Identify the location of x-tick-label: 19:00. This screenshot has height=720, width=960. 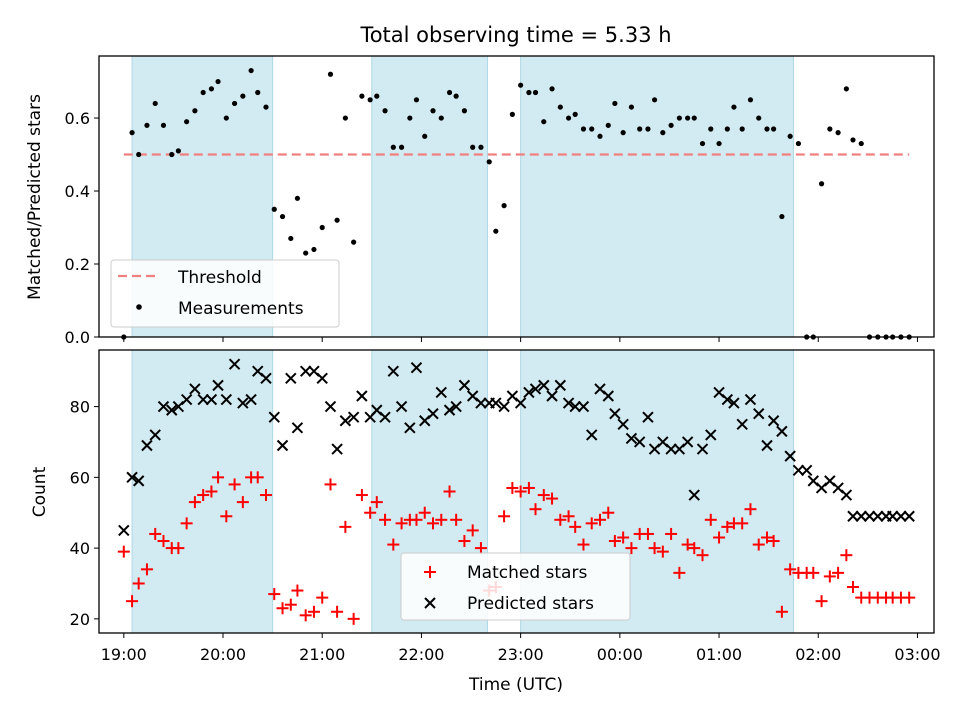
(124, 654).